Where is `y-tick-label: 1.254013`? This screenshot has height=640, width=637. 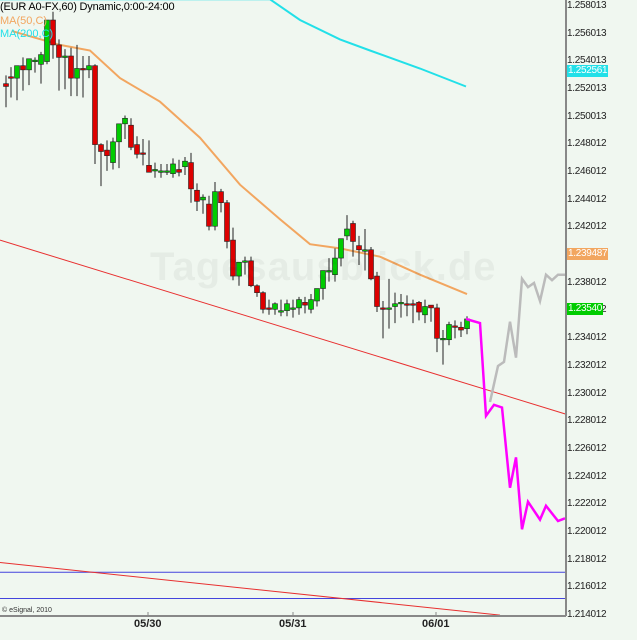
y-tick-label: 1.254013 is located at coordinates (587, 61).